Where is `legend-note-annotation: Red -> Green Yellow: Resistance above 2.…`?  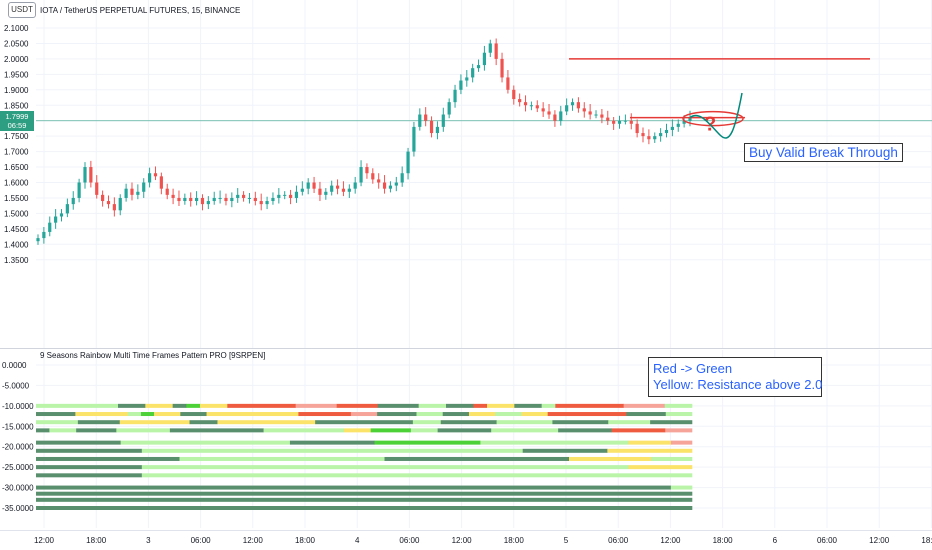
legend-note-annotation: Red -> Green Yellow: Resistance above 2.… is located at coordinates (735, 377).